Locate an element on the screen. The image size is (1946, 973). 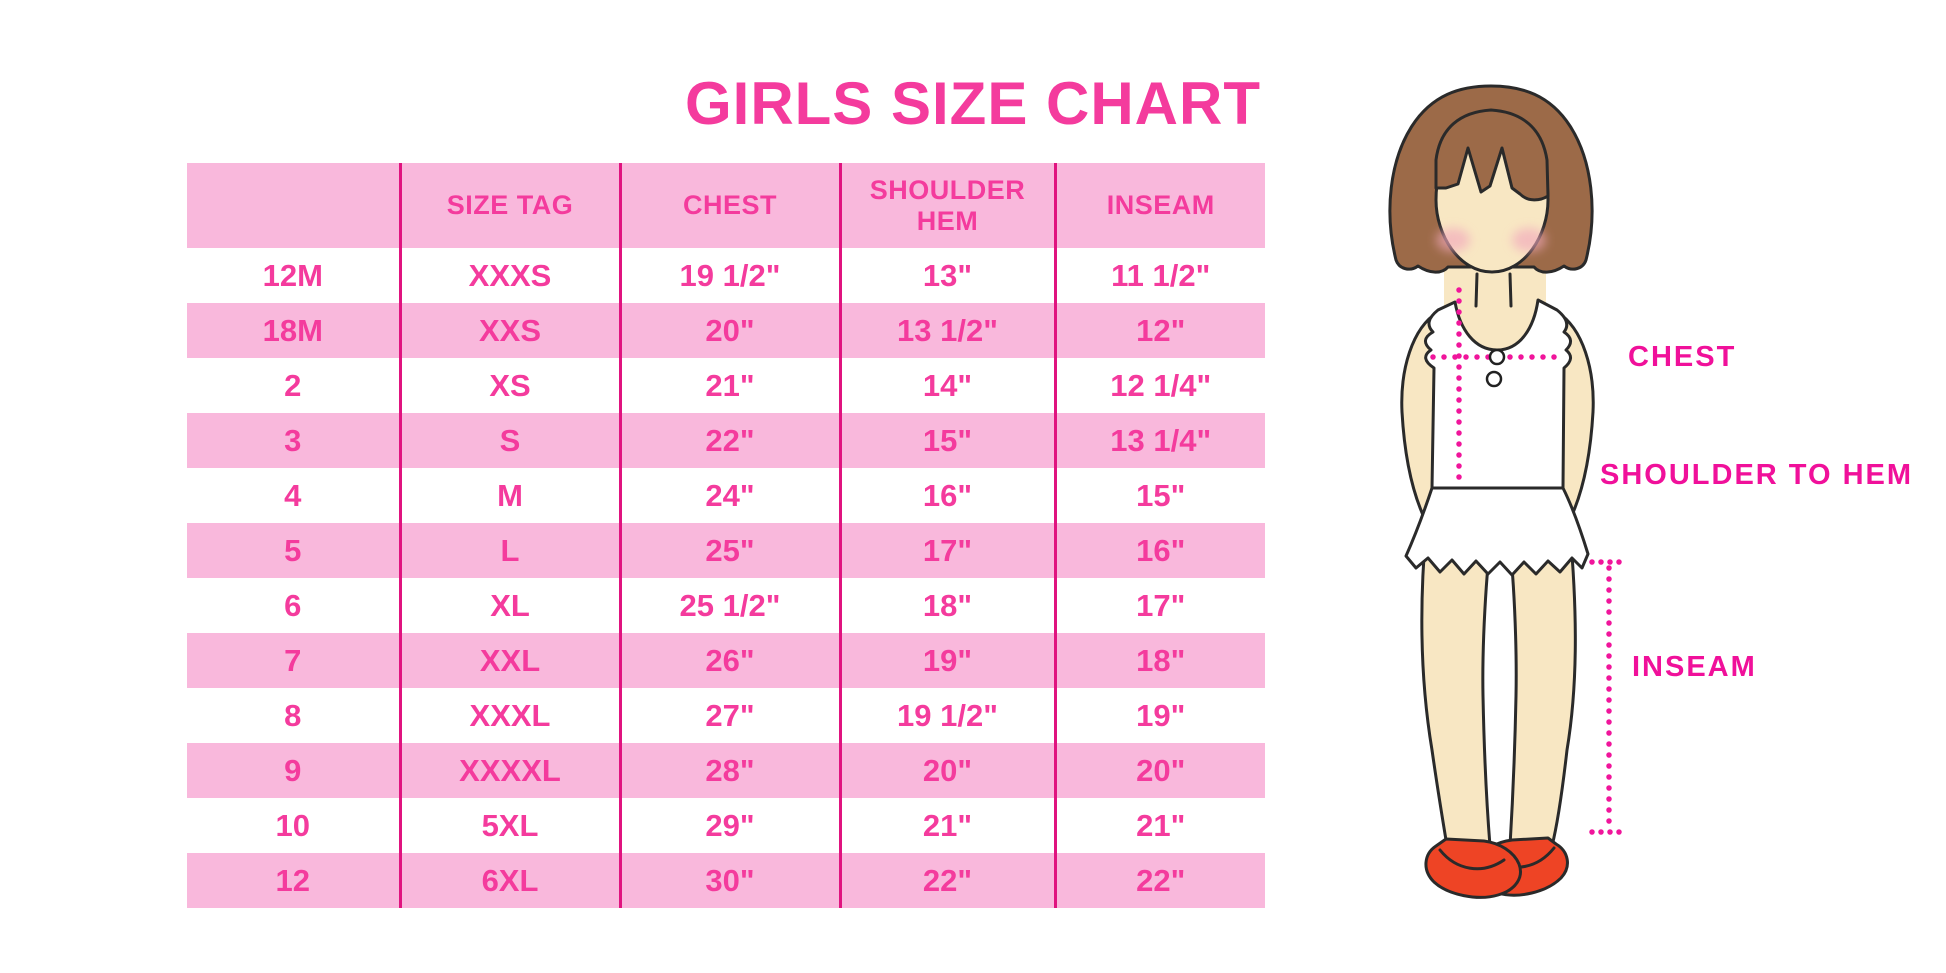
table-cell: 28" is located at coordinates (729, 770).